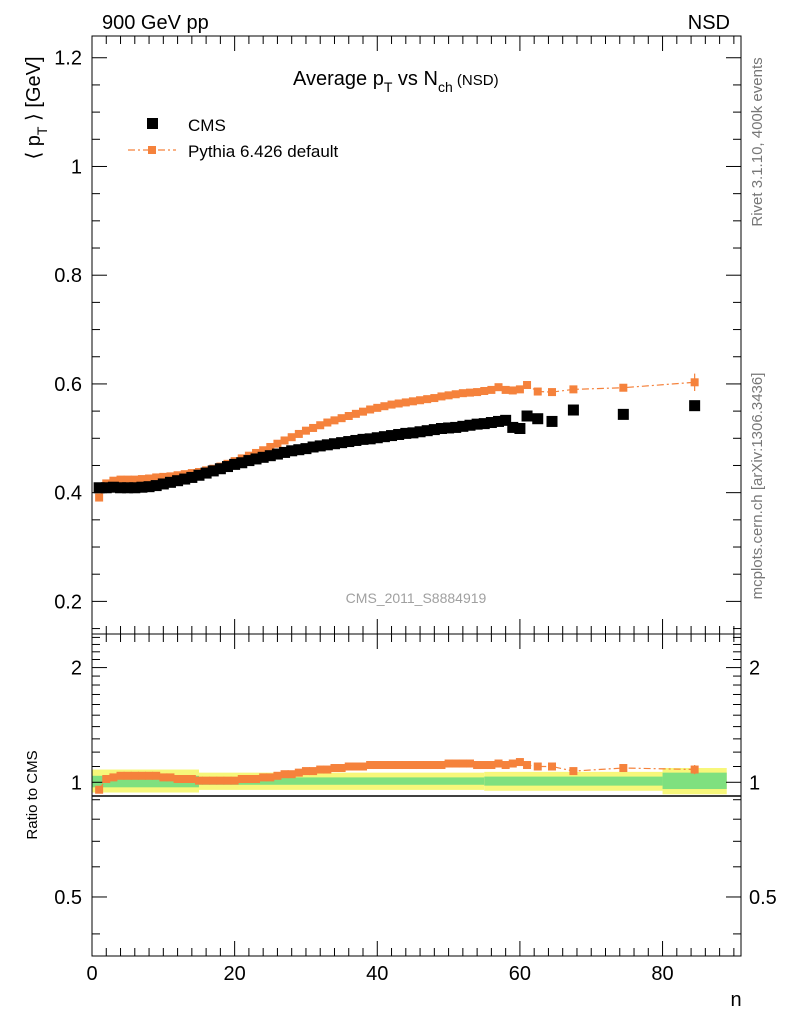  Describe the element at coordinates (152, 123) in the screenshot. I see `legend-marker-cms` at that location.